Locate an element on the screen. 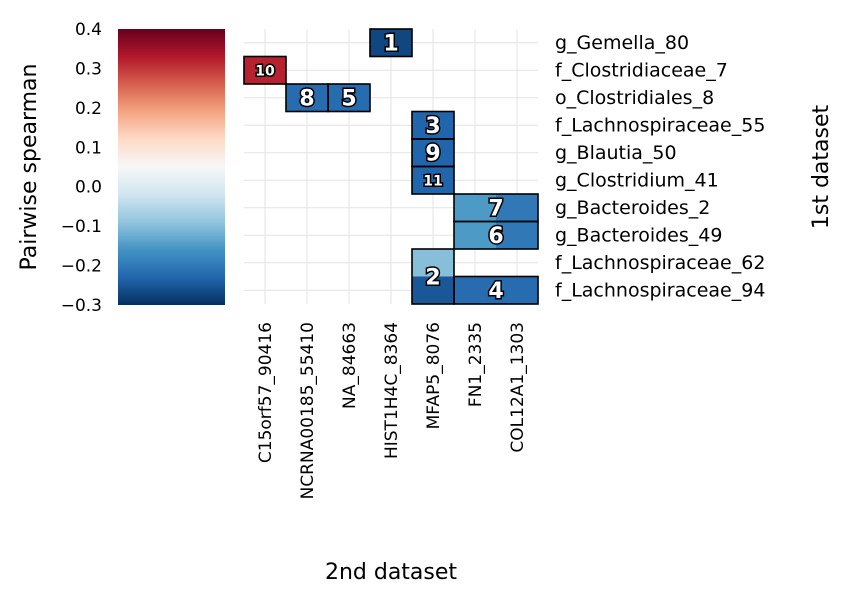 This screenshot has height=600, width=850. colorbar-tick-label: 0.0 is located at coordinates (88, 188).